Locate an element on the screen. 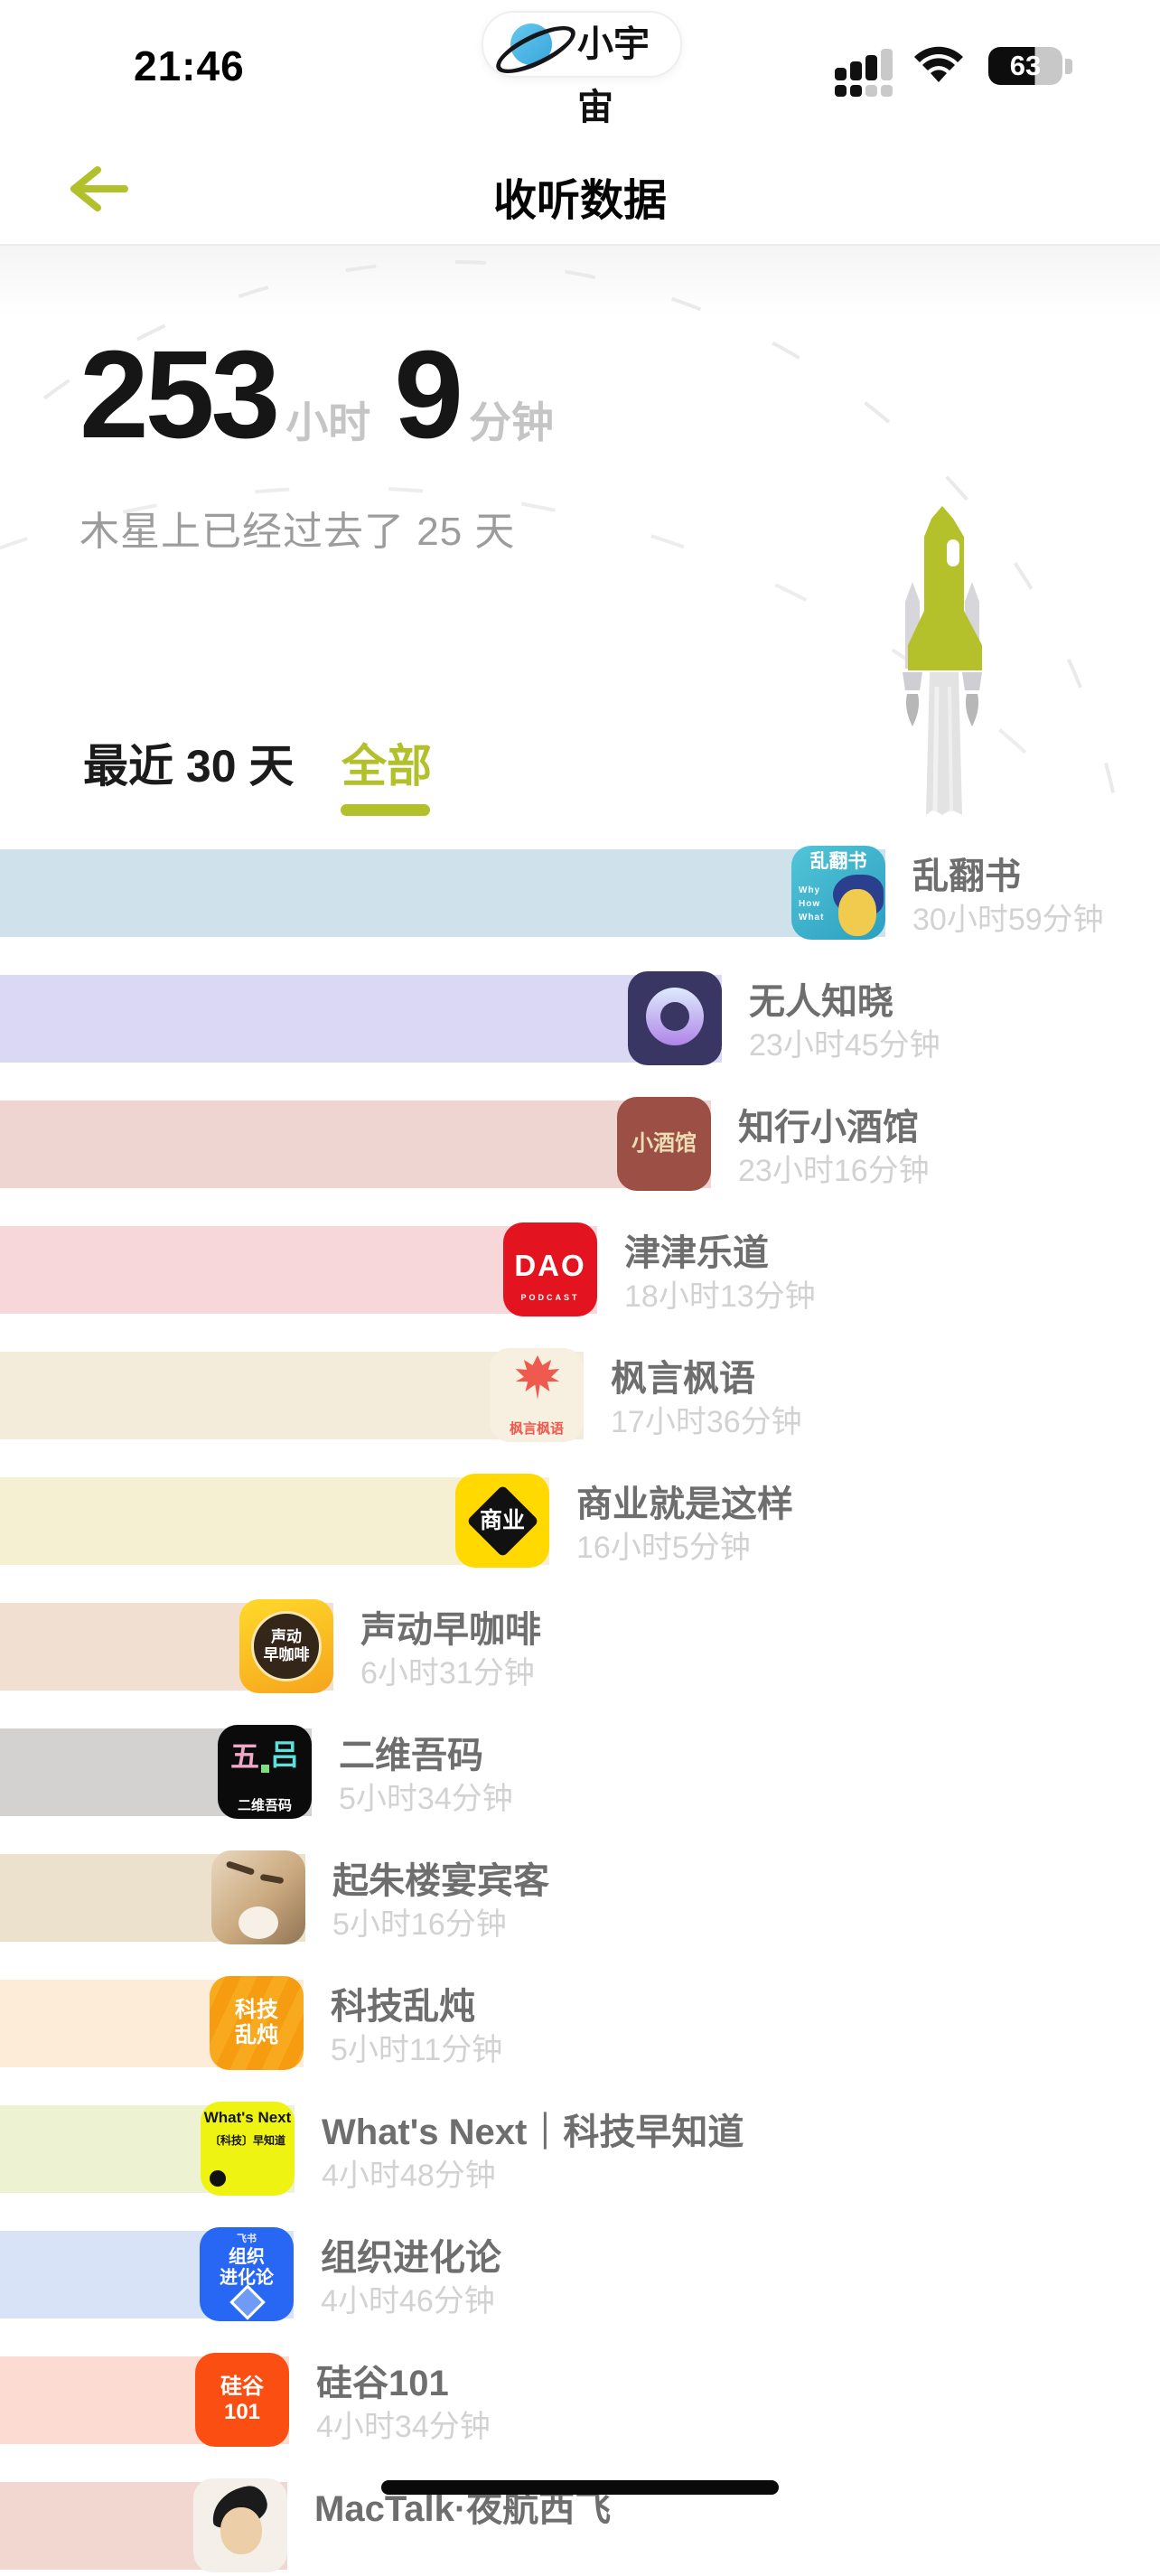 The height and width of the screenshot is (2576, 1160). cover-title-text: 硅谷 101 is located at coordinates (242, 2399).